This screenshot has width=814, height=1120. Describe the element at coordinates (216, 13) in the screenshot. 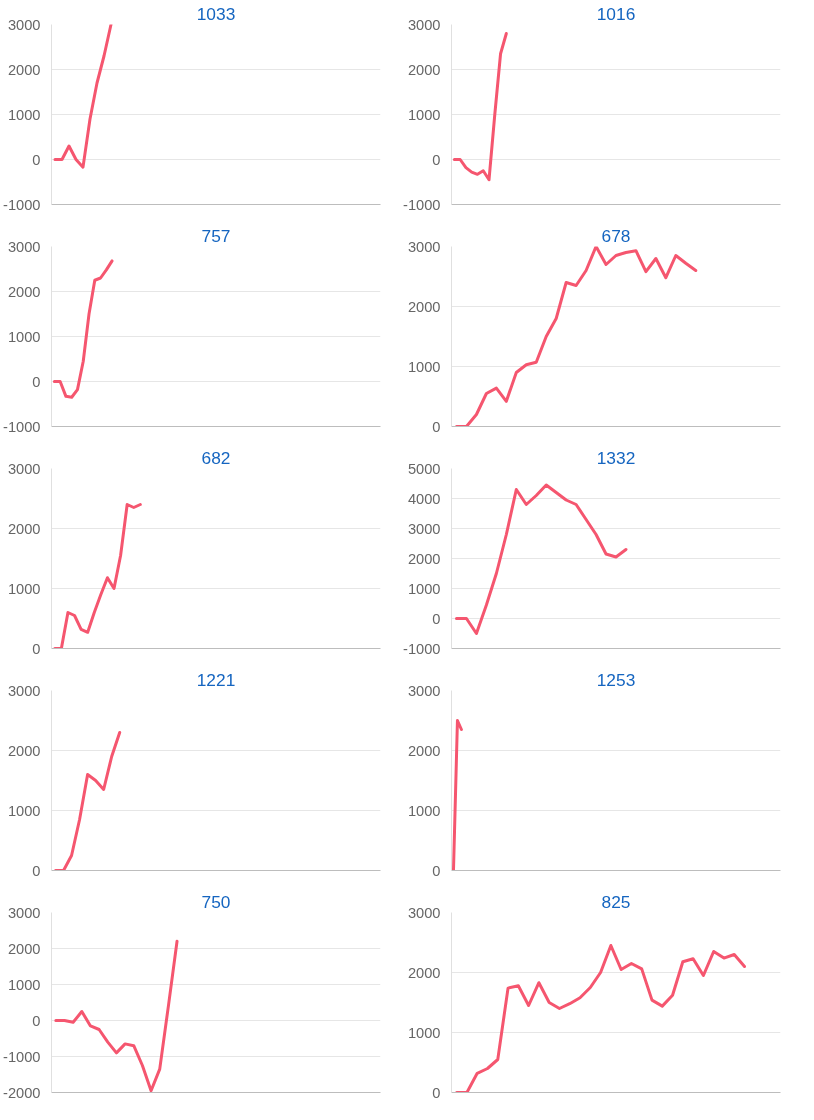

I see `chart-title: 1033` at that location.